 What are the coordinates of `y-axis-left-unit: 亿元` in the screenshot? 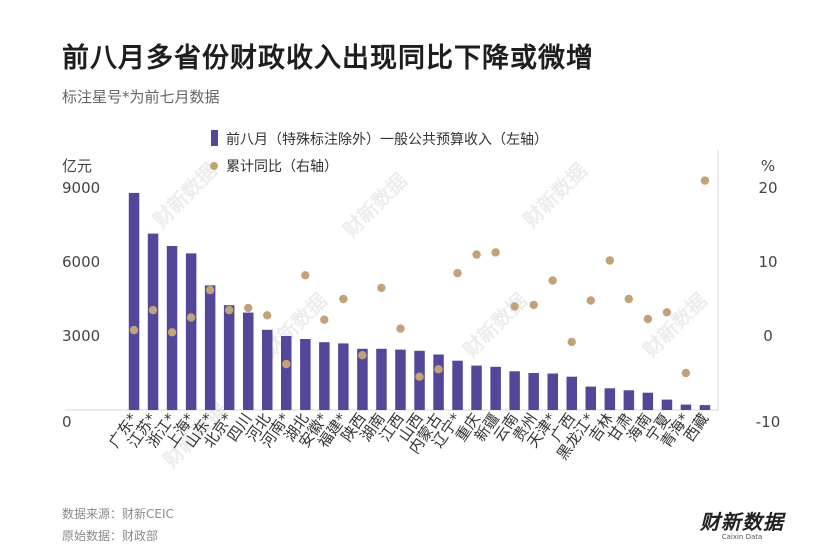 It's located at (77, 166).